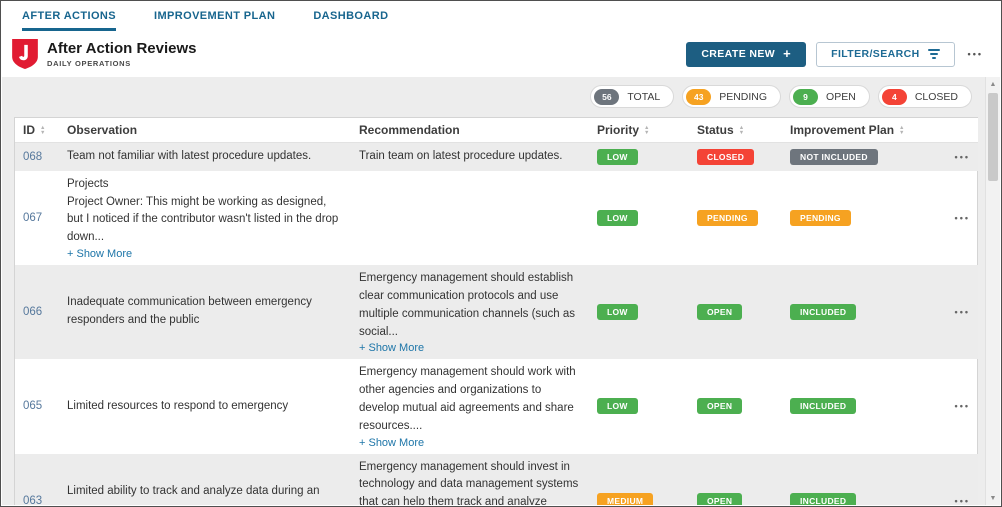  I want to click on create-new-button: CREATE NEW +, so click(746, 54).